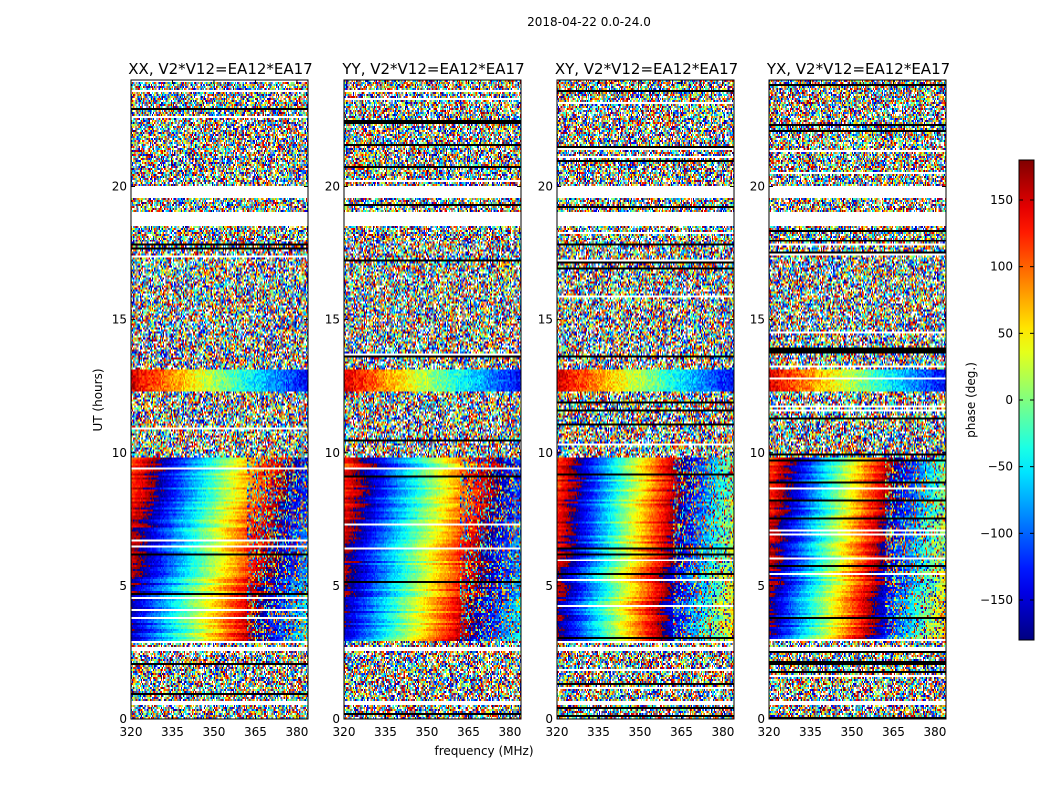 The height and width of the screenshot is (800, 1050). I want to click on colorbar-tick-label: 0, so click(1009, 400).